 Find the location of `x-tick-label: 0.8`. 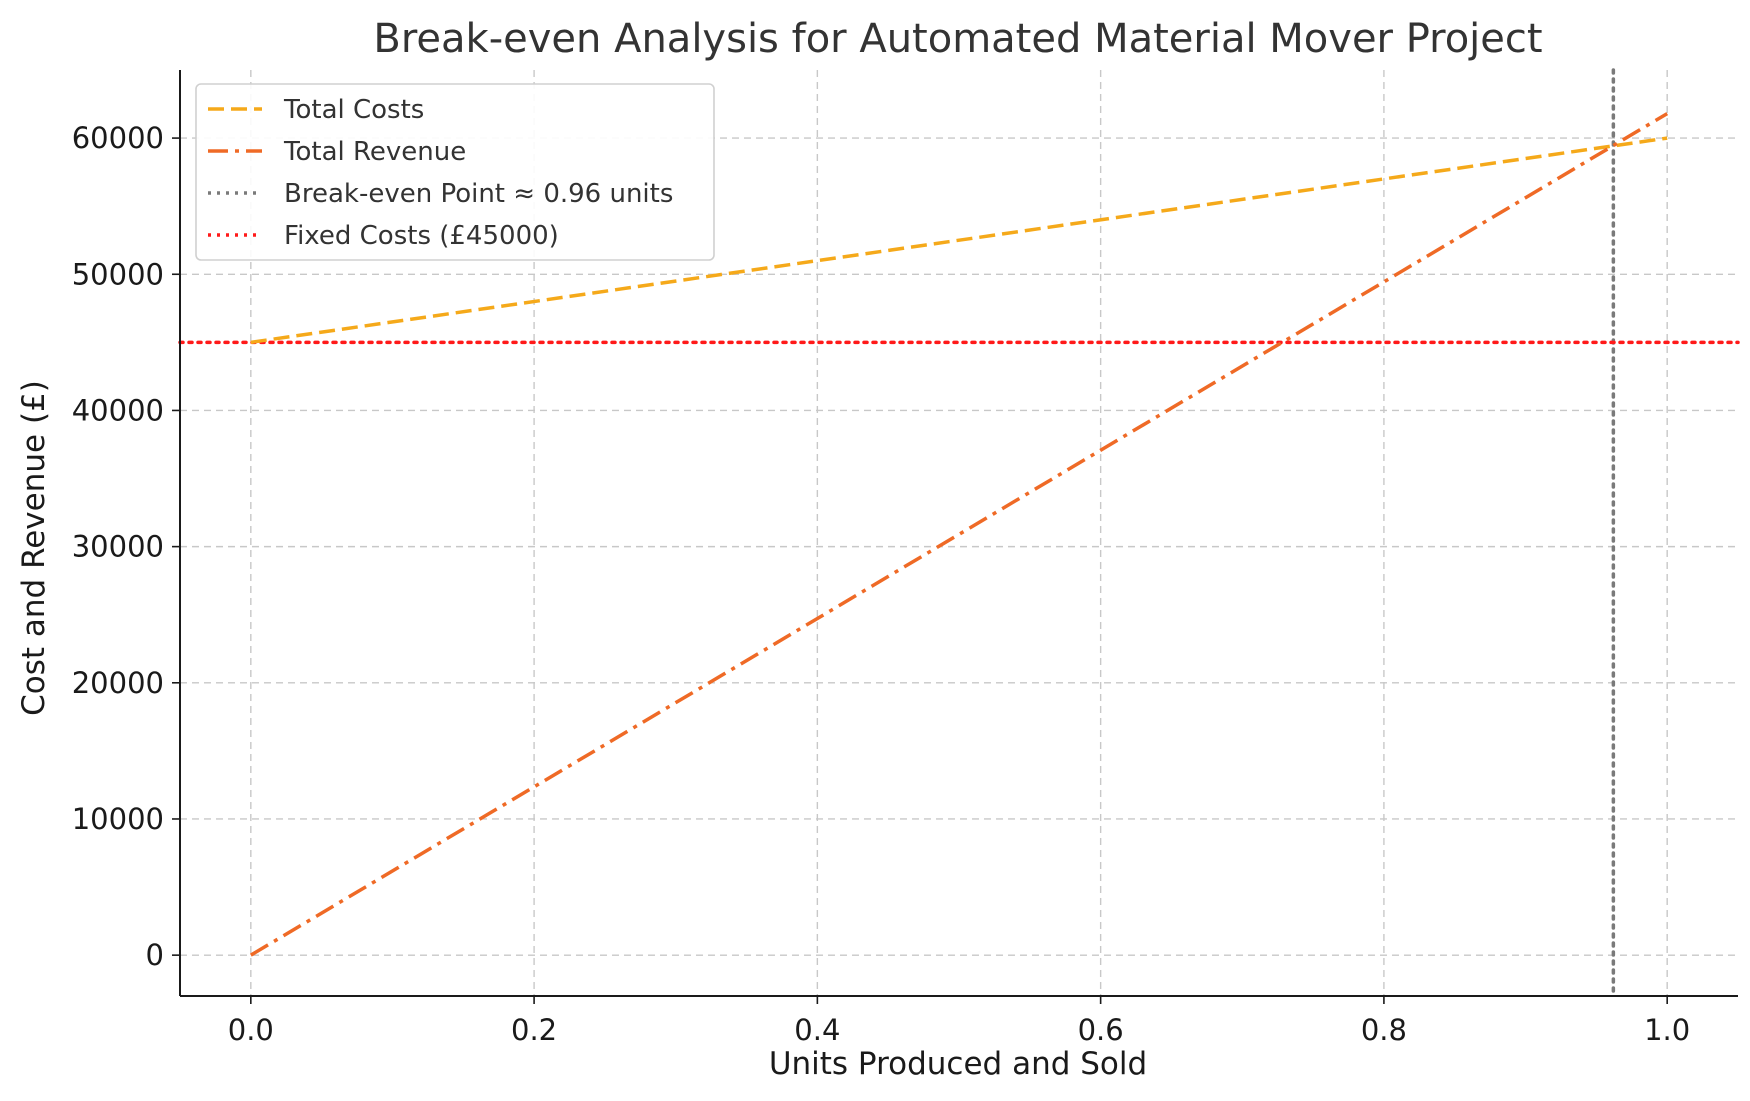

x-tick-label: 0.8 is located at coordinates (1384, 1030).